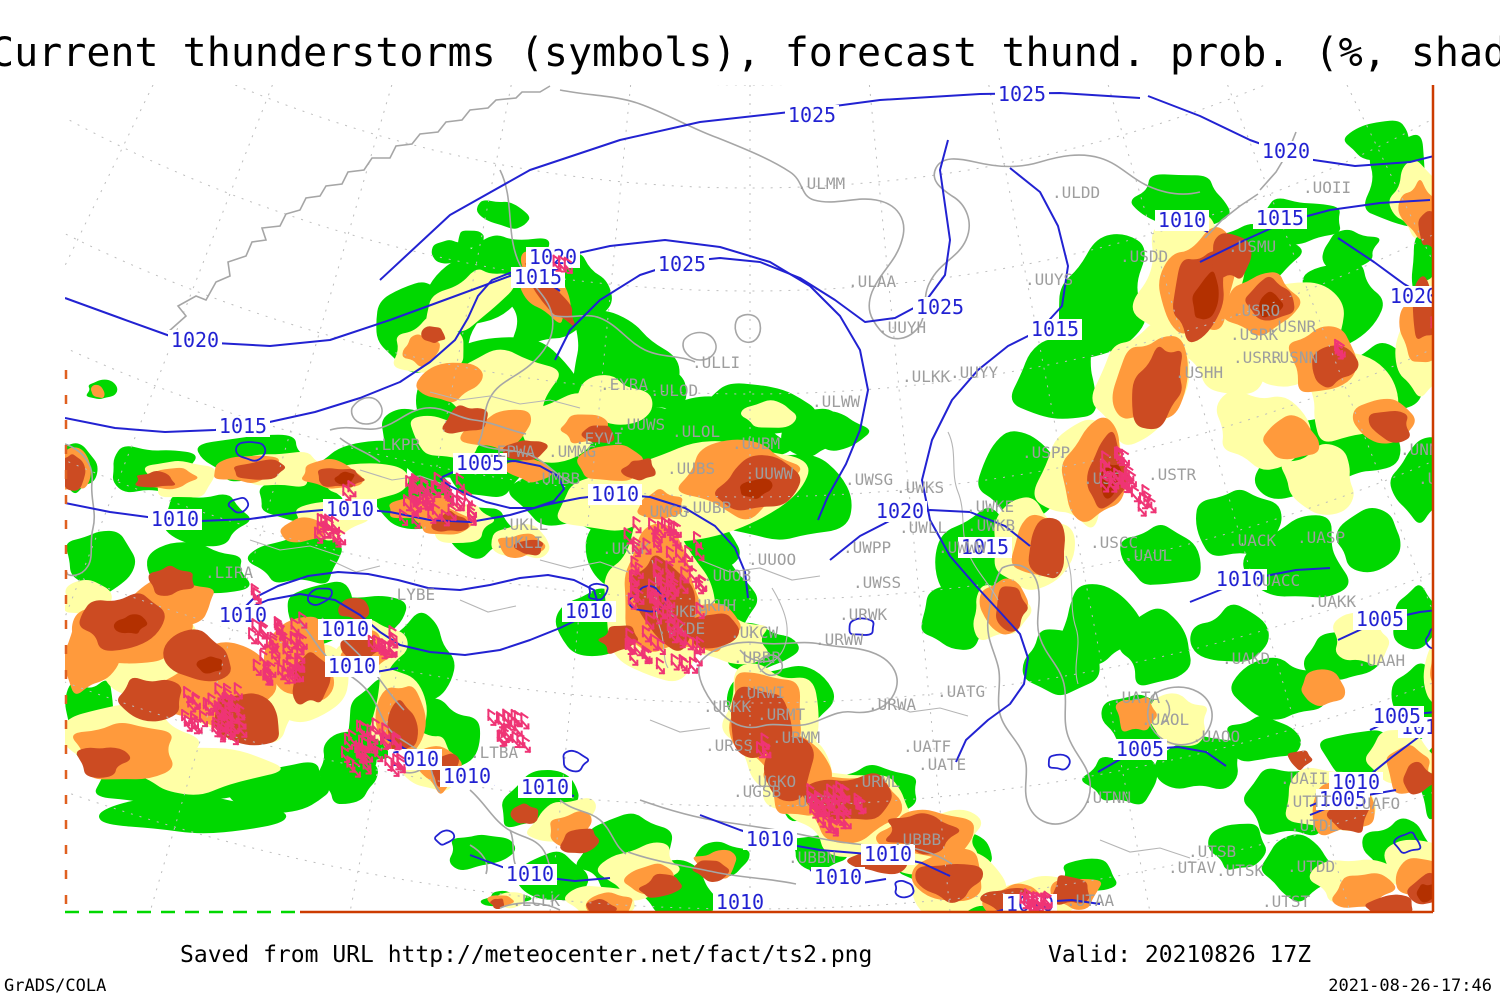 Image resolution: width=1500 pixels, height=1000 pixels. What do you see at coordinates (727, 706) in the screenshot?
I see `station-label: .URKK` at bounding box center [727, 706].